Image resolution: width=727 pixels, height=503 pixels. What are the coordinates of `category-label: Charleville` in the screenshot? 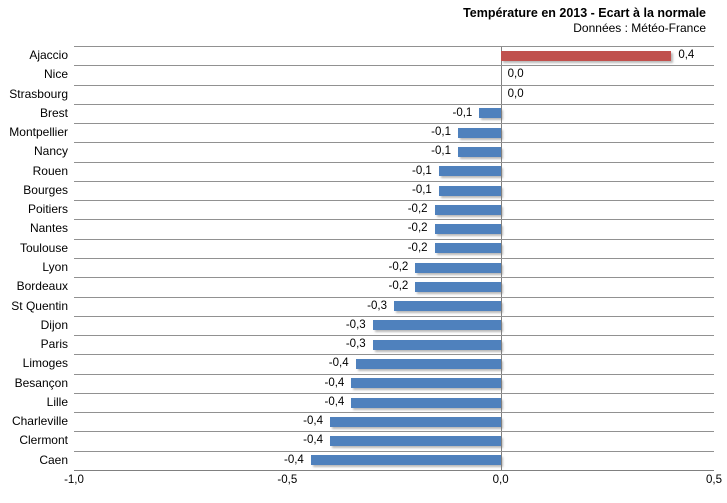 It's located at (39, 421).